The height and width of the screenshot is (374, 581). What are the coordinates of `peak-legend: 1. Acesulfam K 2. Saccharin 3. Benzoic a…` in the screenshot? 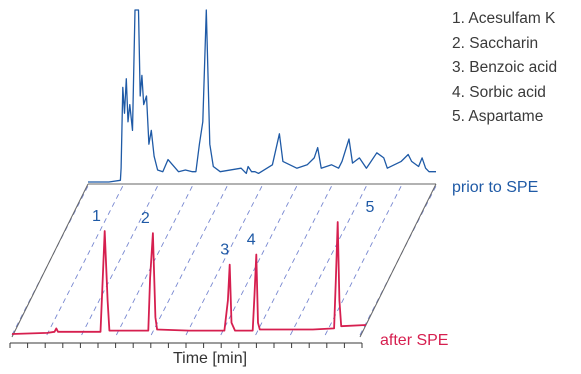 It's located at (504, 71).